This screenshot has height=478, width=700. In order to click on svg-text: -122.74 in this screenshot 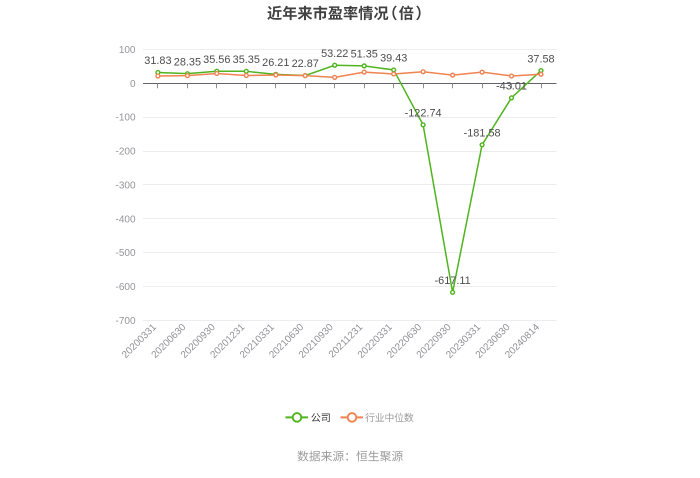, I will do `click(423, 114)`.